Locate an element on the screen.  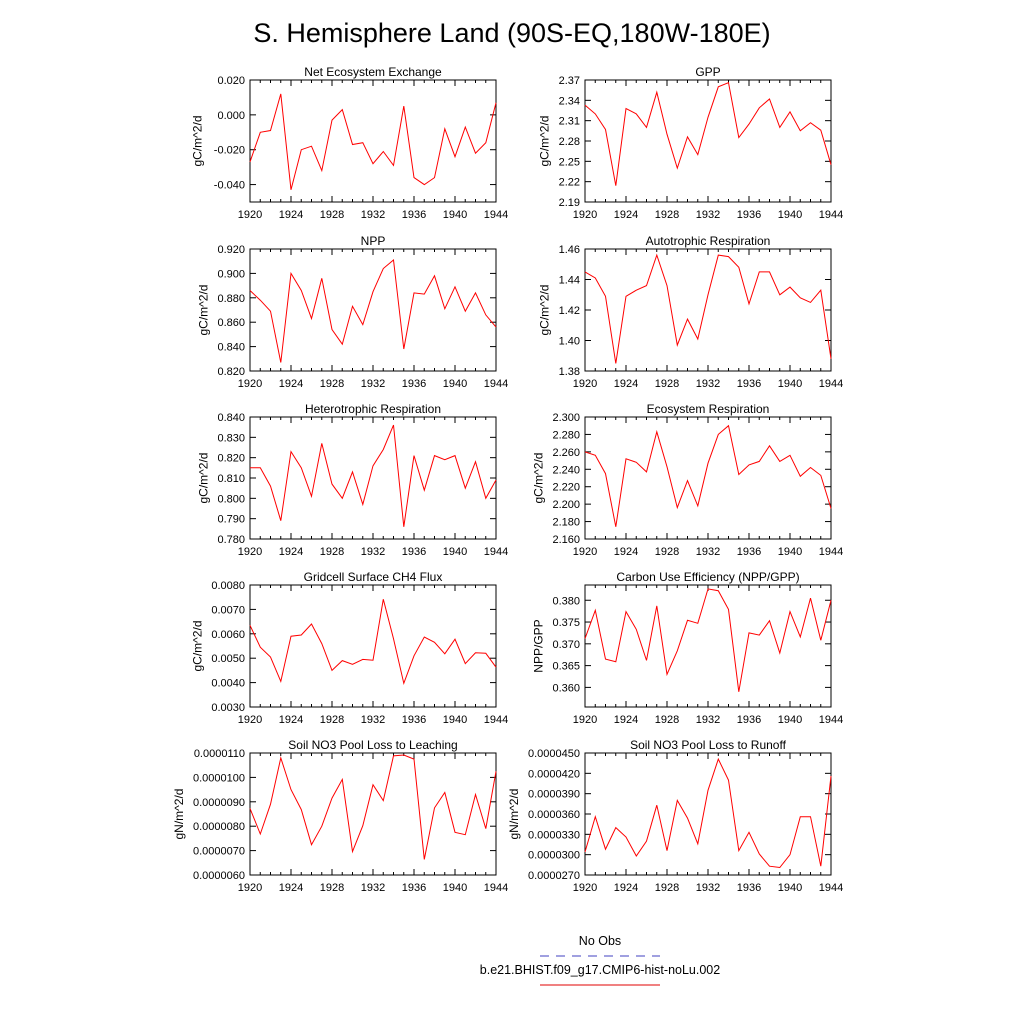
y-tick-label: 0.0000100 is located at coordinates (219, 778).